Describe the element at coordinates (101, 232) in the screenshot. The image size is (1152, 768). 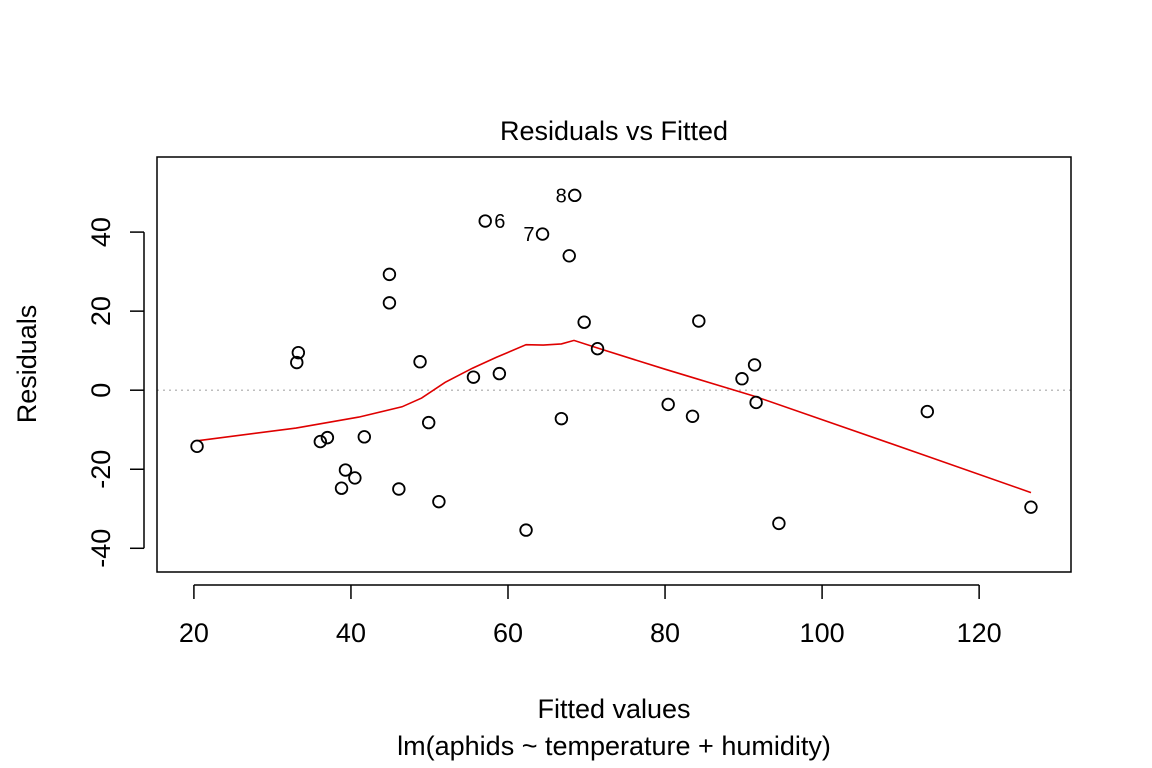
I see `y-tick-label: 40` at that location.